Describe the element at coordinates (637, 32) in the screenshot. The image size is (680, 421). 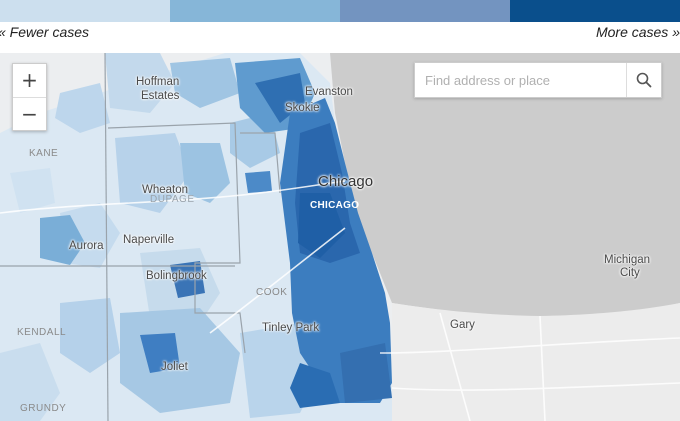
I see `legend-more-label: More cases »` at that location.